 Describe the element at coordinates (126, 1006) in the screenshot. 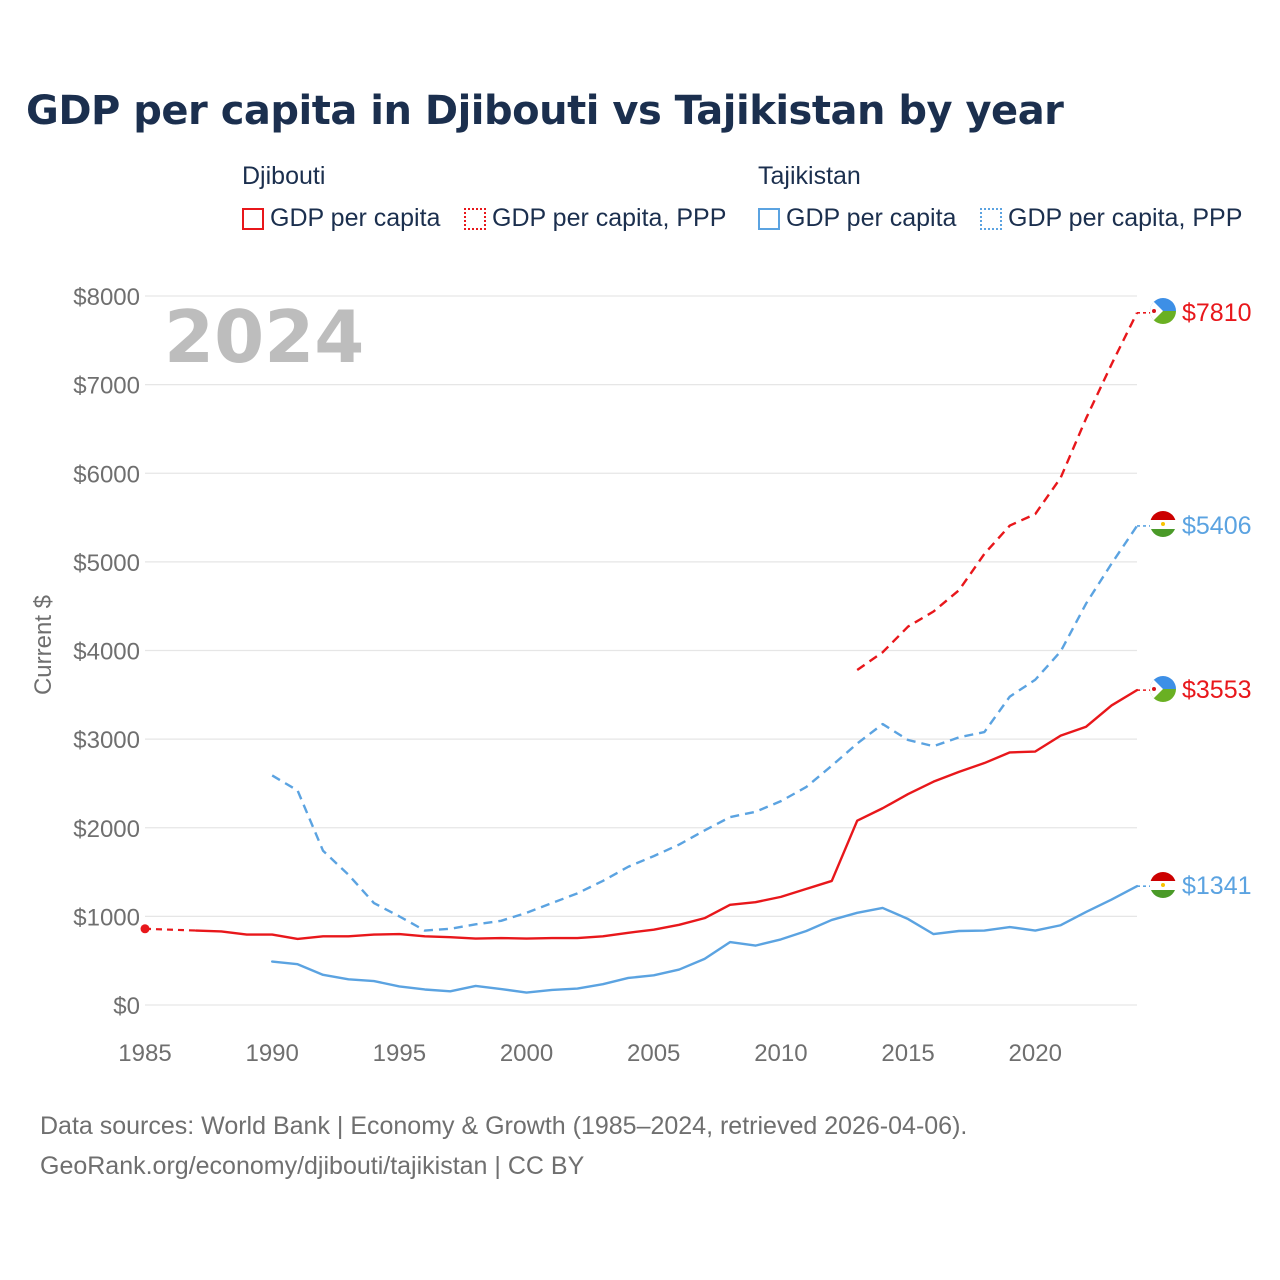

I see `y-tick-label: $0` at that location.